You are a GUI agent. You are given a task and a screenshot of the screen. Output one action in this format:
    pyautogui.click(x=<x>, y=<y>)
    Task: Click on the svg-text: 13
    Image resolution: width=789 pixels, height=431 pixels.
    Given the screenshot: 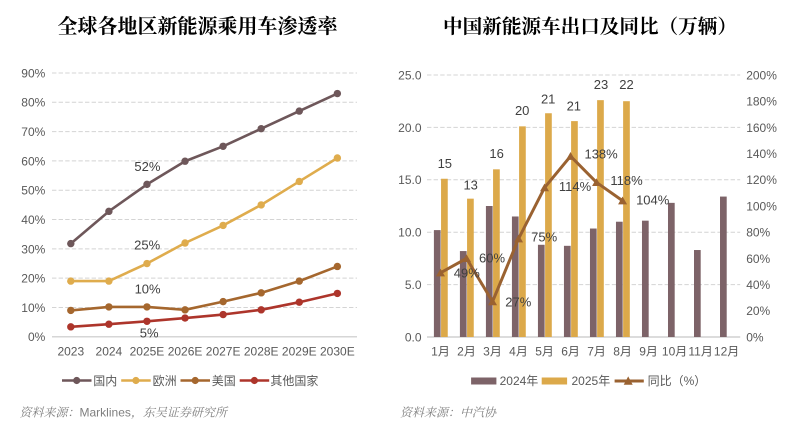 What is the action you would take?
    pyautogui.click(x=470, y=184)
    